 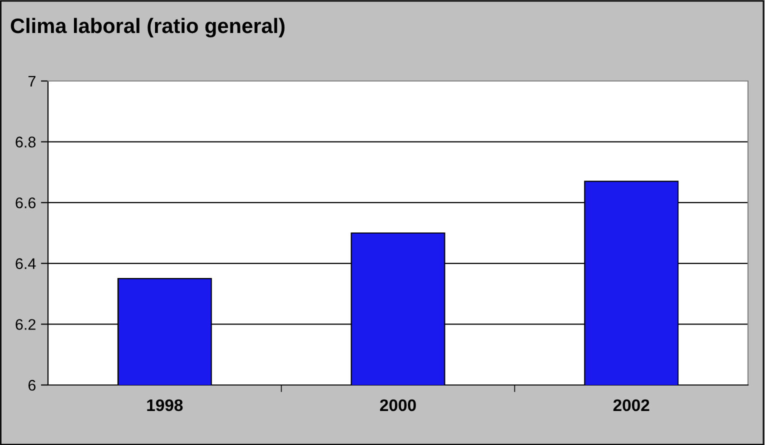 What do you see at coordinates (26, 324) in the screenshot?
I see `y-tick-label: 6.2` at bounding box center [26, 324].